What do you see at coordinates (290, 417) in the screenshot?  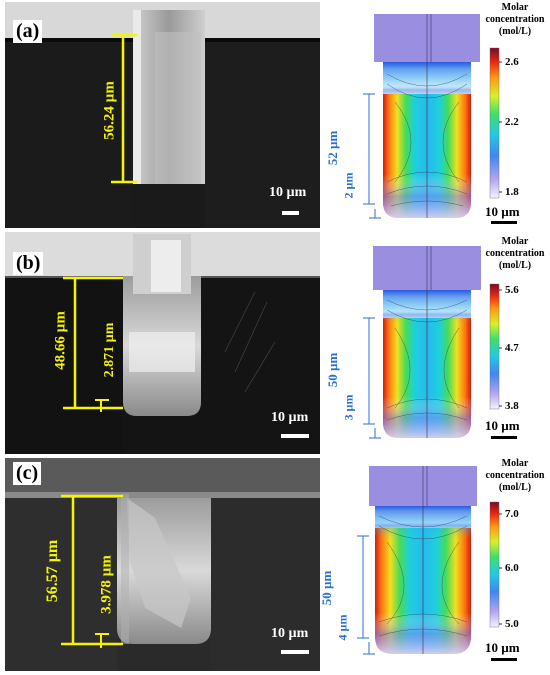 I see `sem-scale-label-b: 10 µm` at bounding box center [290, 417].